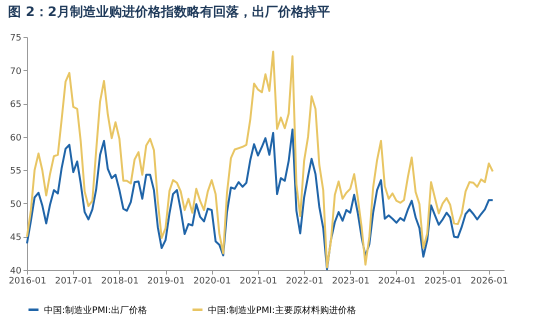 This screenshot has height=321, width=550. Describe the element at coordinates (16, 238) in the screenshot. I see `y-tick-label: 45` at that location.